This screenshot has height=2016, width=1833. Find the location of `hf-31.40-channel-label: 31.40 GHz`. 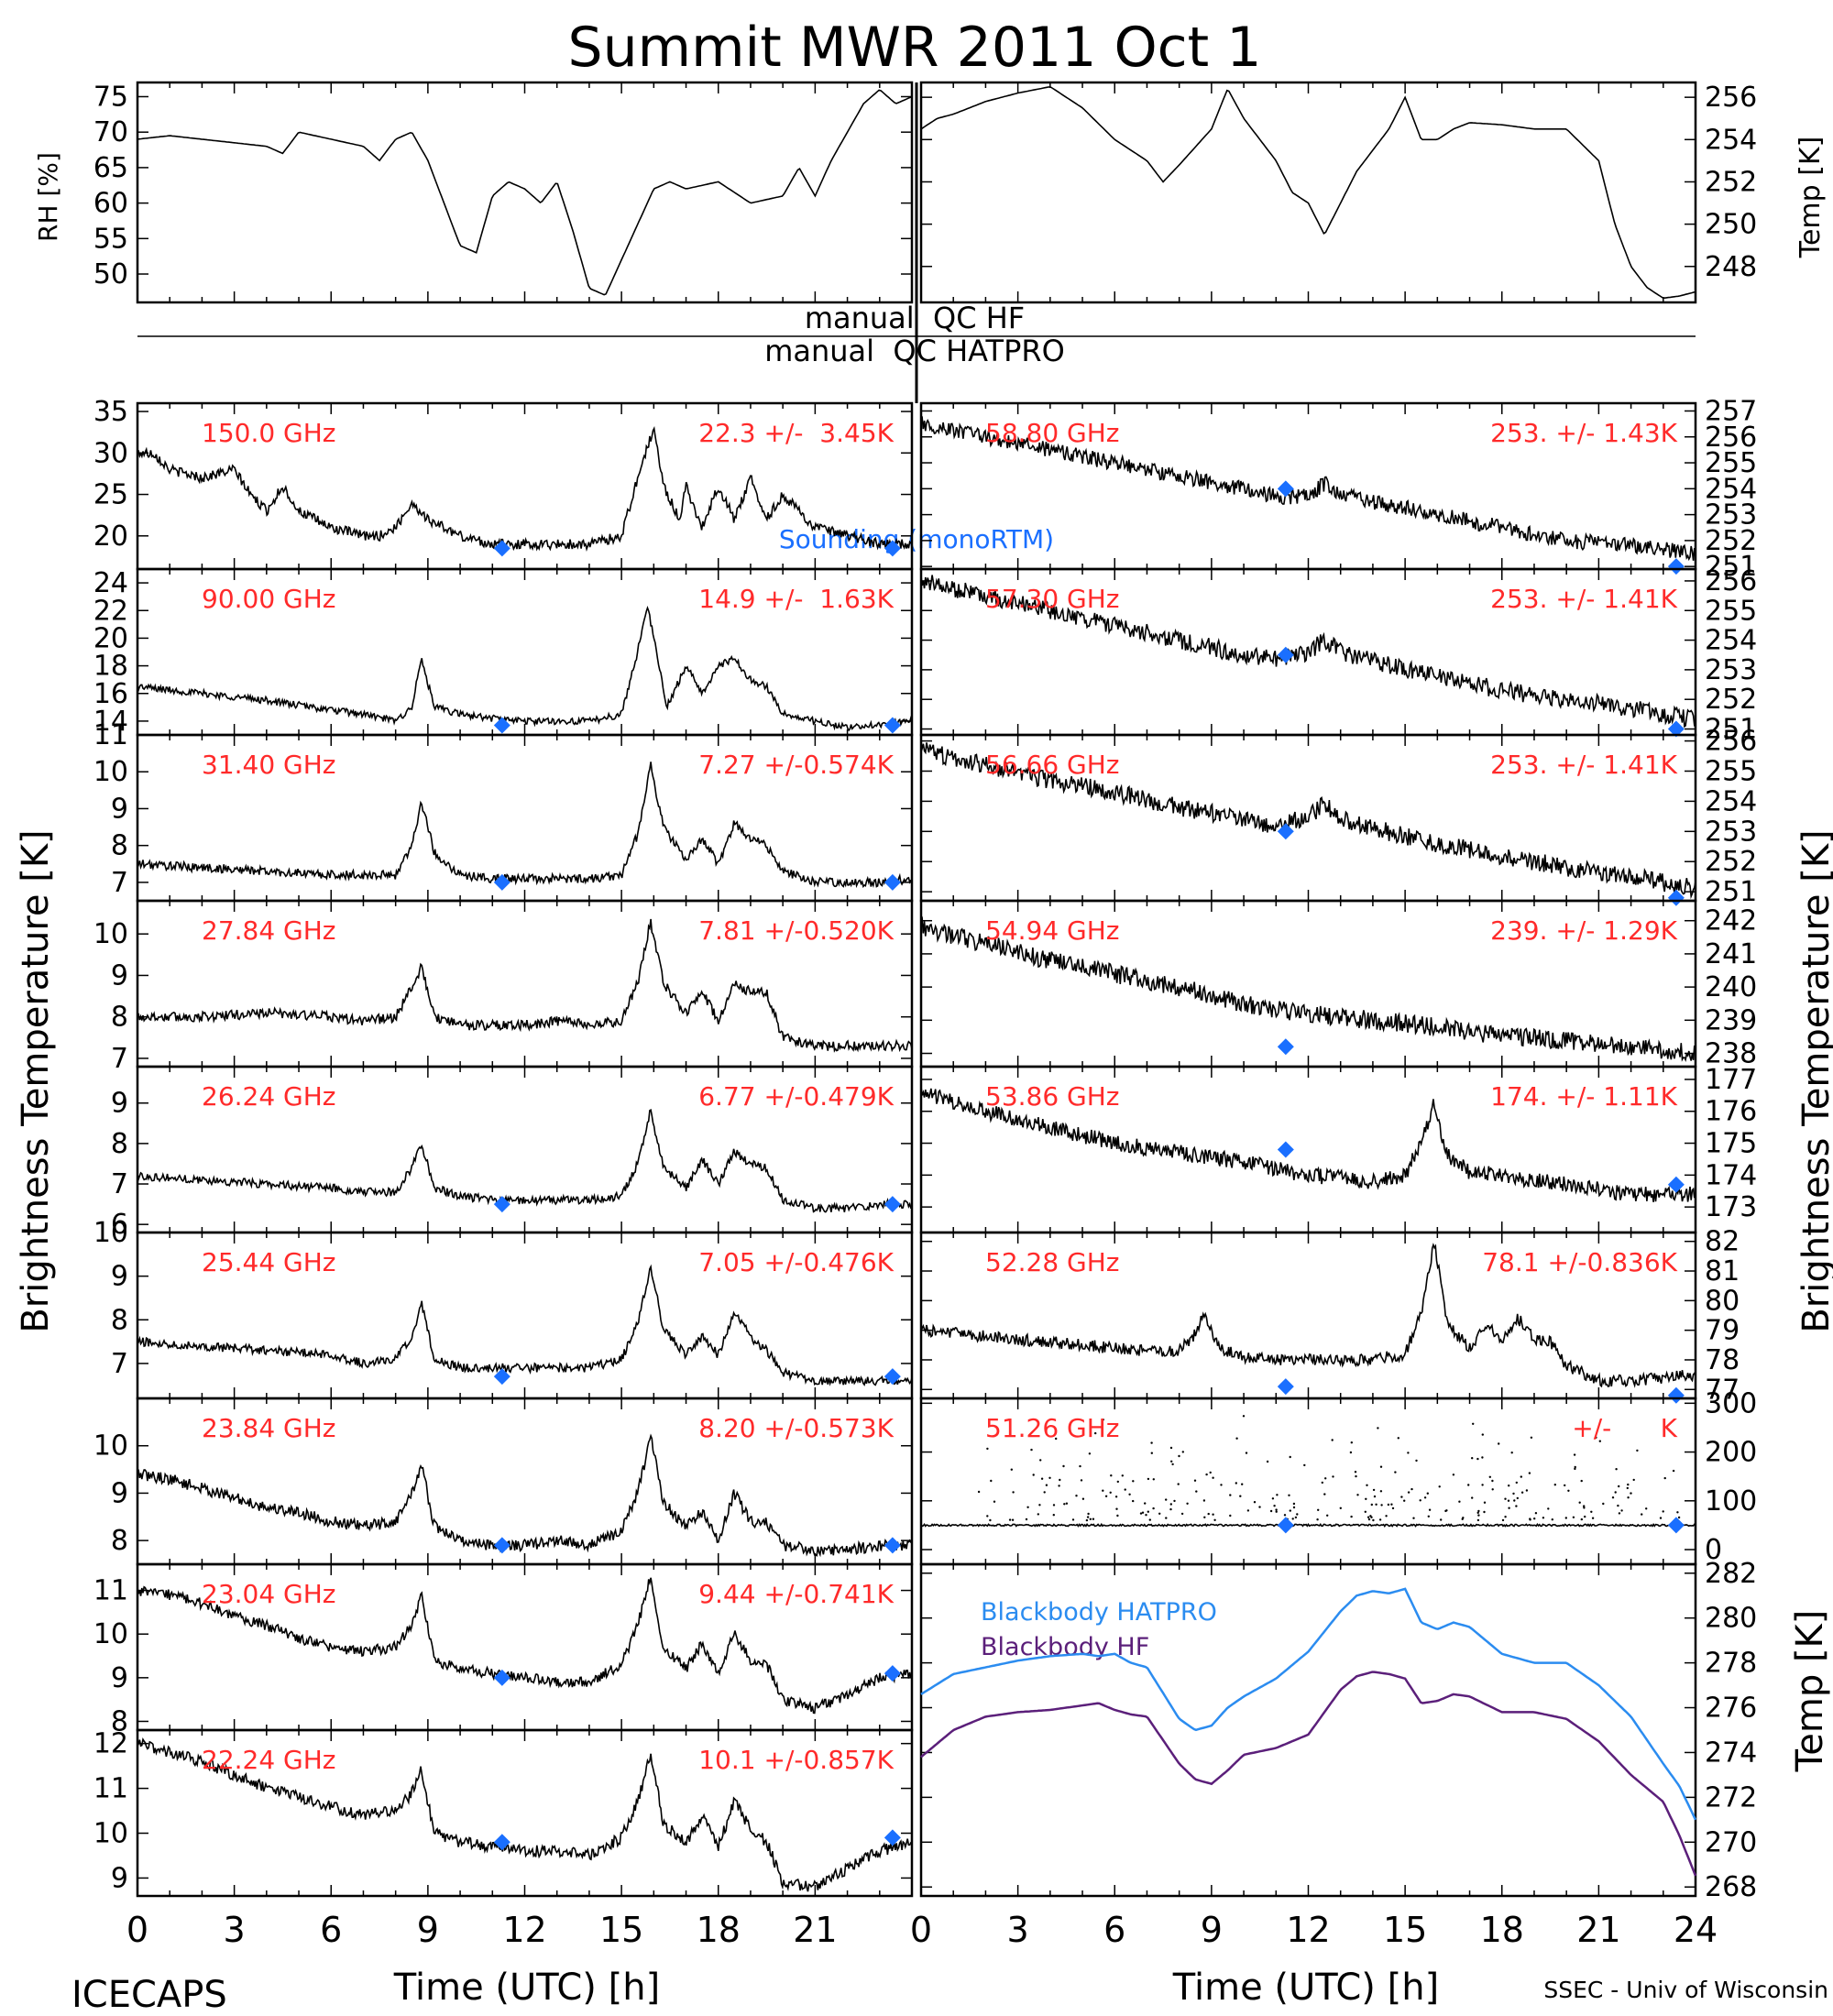

hf-31.40-channel-label: 31.40 GHz is located at coordinates (269, 765).